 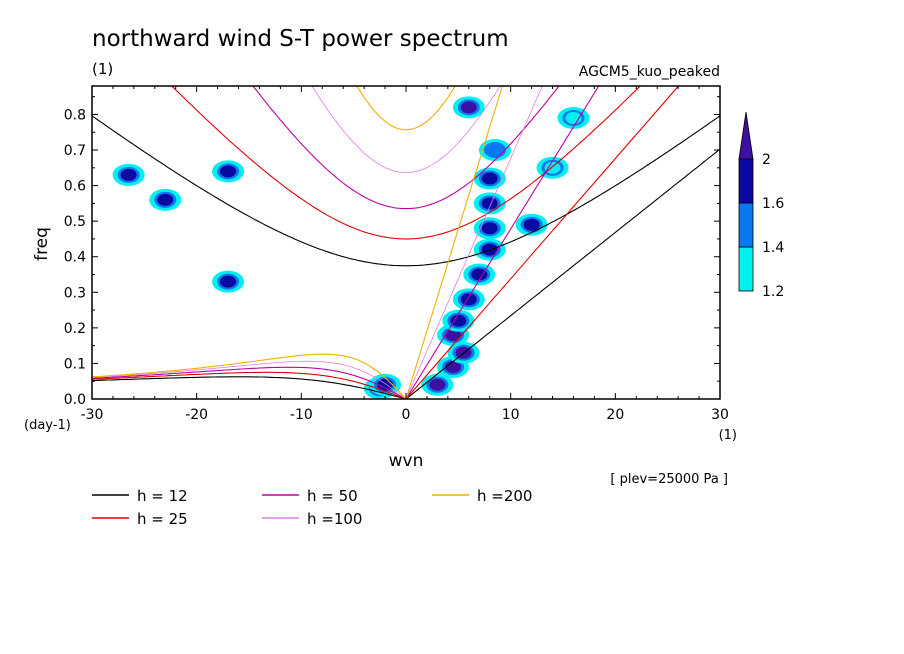 What do you see at coordinates (75, 329) in the screenshot?
I see `y-tick-label-2: 0.2` at bounding box center [75, 329].